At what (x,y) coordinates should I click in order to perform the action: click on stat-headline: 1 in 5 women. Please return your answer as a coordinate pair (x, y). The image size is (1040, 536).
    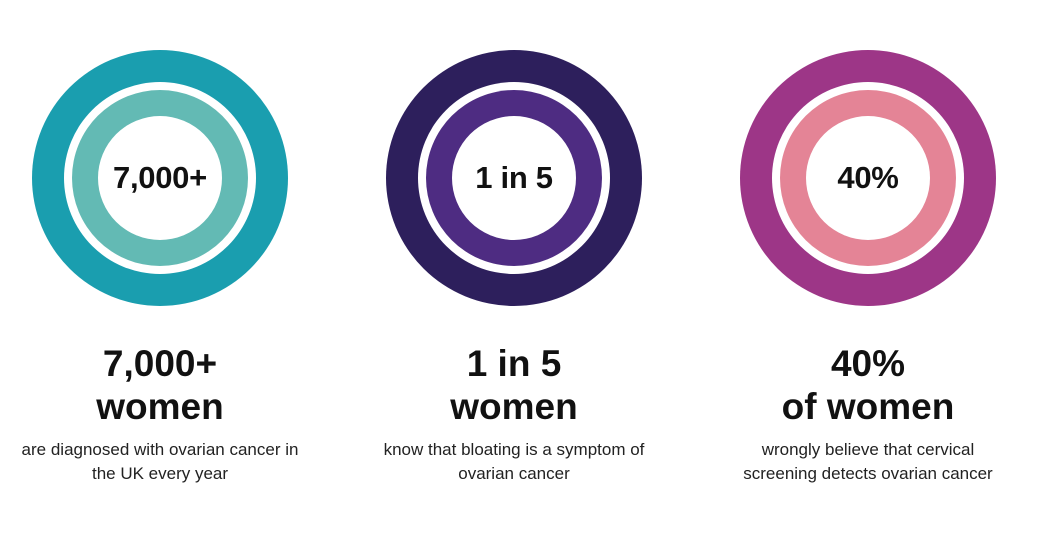
    Looking at the image, I should click on (514, 385).